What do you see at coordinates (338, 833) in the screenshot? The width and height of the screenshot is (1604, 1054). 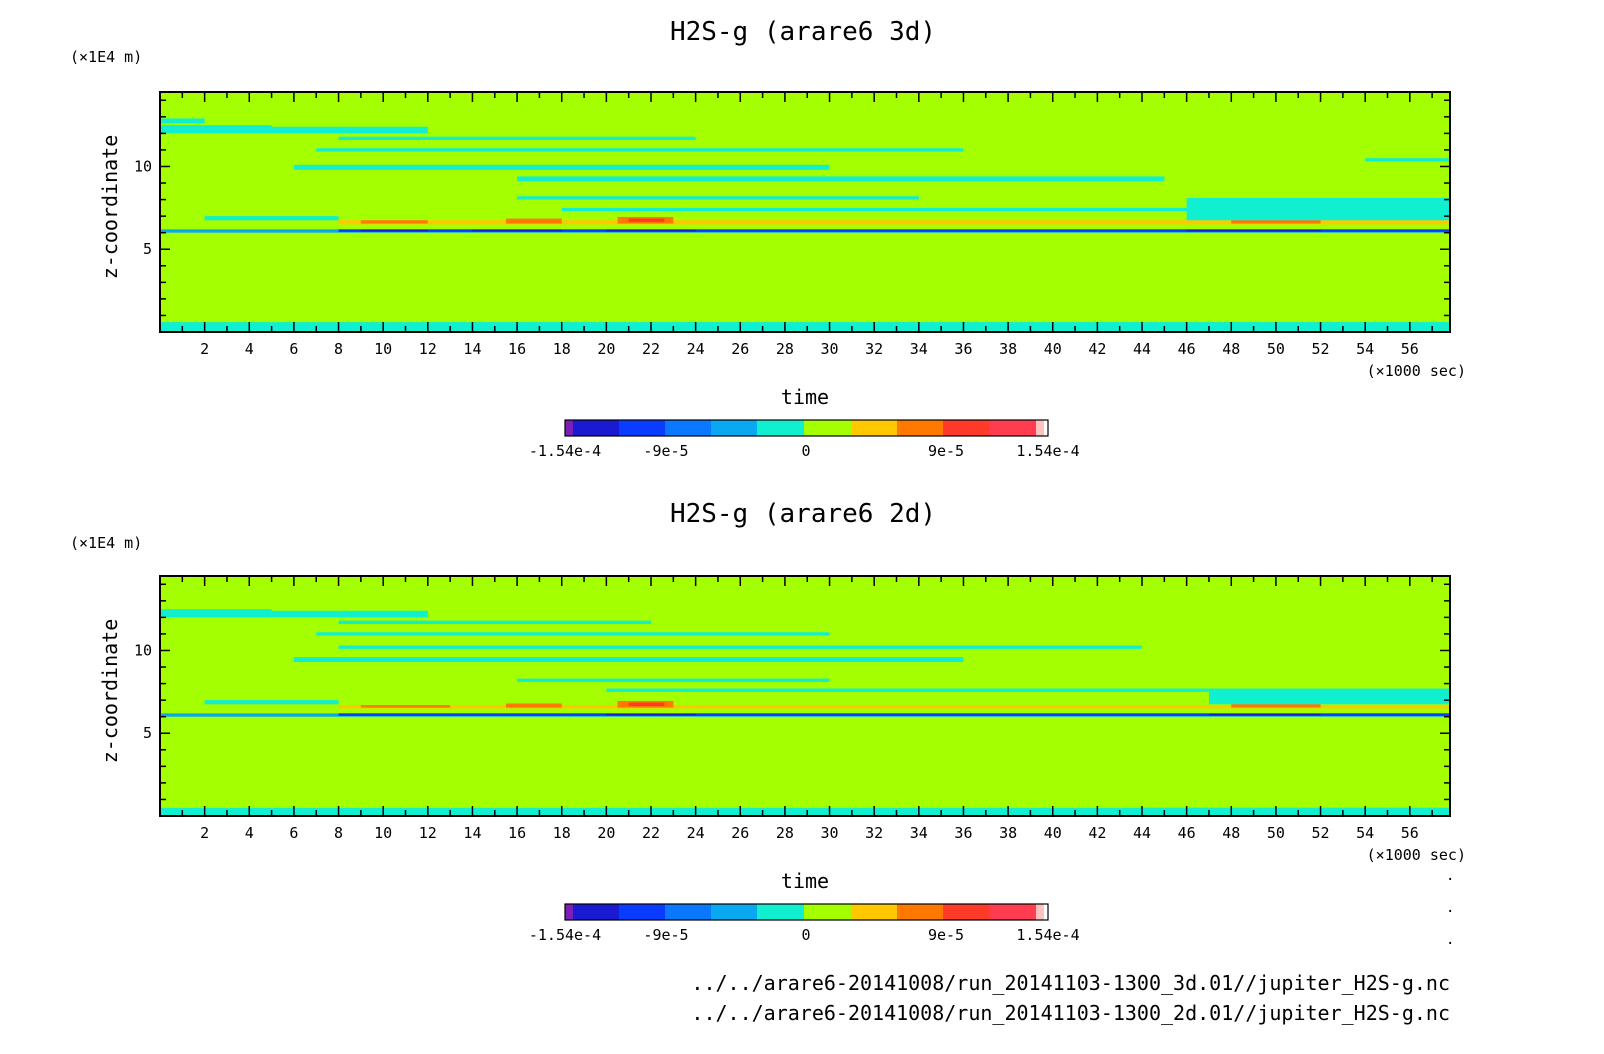 I see `x-tick-label: 8` at bounding box center [338, 833].